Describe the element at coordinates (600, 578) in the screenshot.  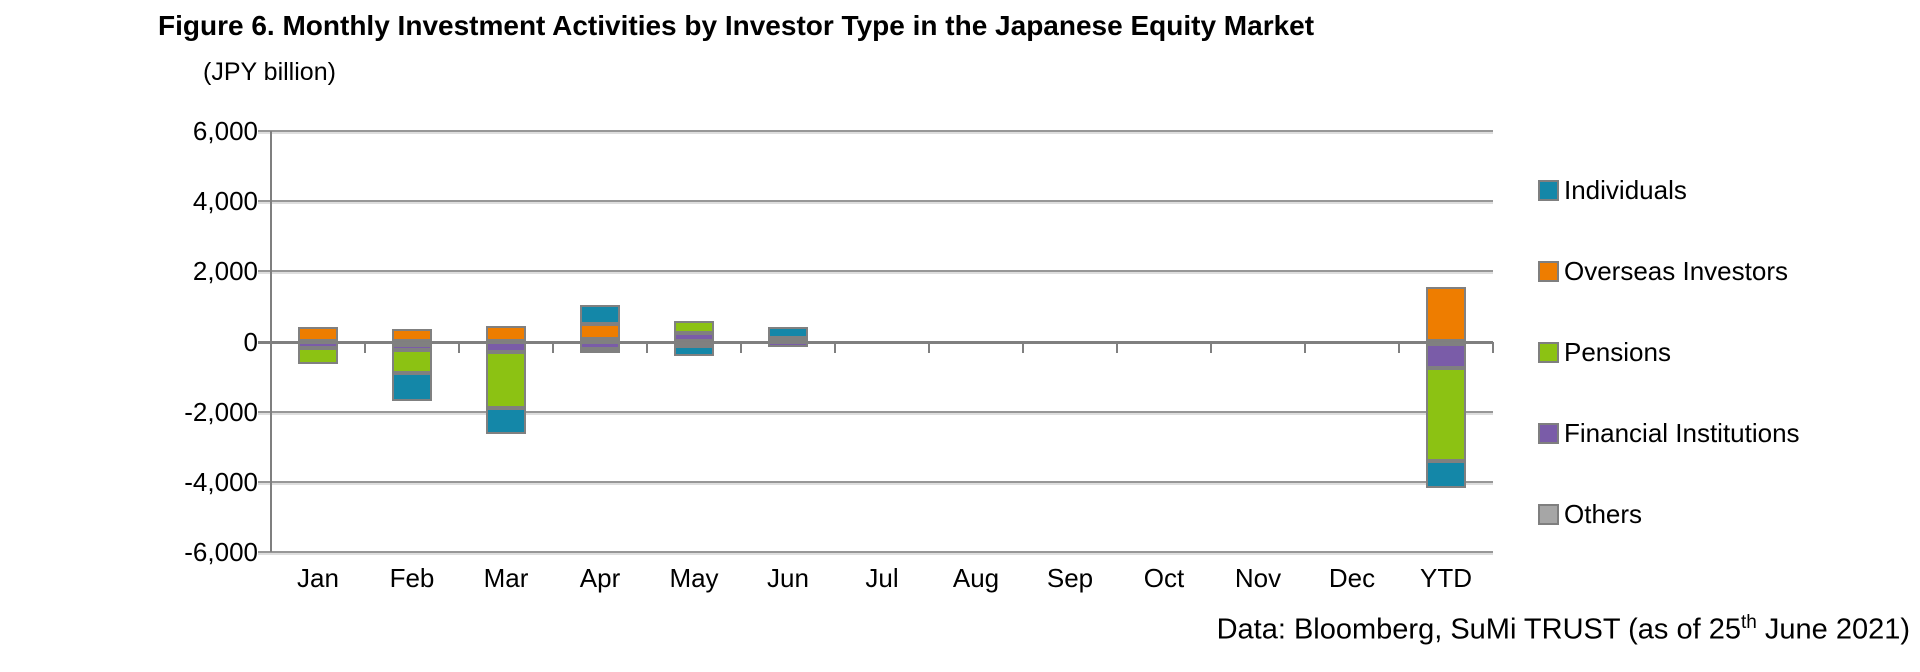
I see `x-axis-label: Apr` at that location.